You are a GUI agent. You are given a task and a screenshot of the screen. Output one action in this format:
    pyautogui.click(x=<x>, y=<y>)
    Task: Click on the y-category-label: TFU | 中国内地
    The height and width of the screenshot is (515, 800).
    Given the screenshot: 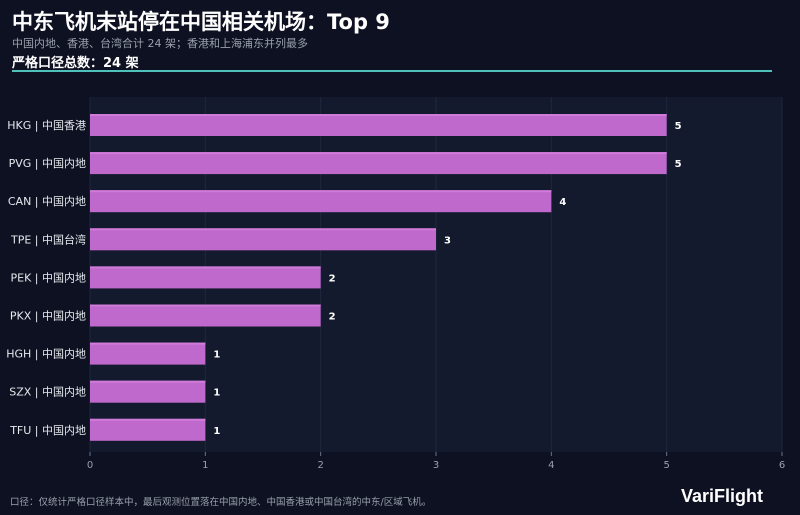 What is the action you would take?
    pyautogui.click(x=47, y=430)
    